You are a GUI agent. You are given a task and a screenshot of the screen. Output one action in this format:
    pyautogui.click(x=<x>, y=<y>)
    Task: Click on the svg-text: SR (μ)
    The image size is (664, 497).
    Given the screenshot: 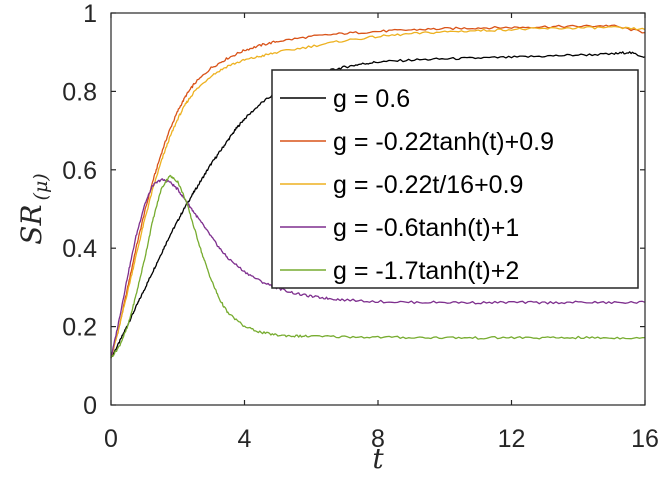 What is the action you would take?
    pyautogui.click(x=33, y=208)
    